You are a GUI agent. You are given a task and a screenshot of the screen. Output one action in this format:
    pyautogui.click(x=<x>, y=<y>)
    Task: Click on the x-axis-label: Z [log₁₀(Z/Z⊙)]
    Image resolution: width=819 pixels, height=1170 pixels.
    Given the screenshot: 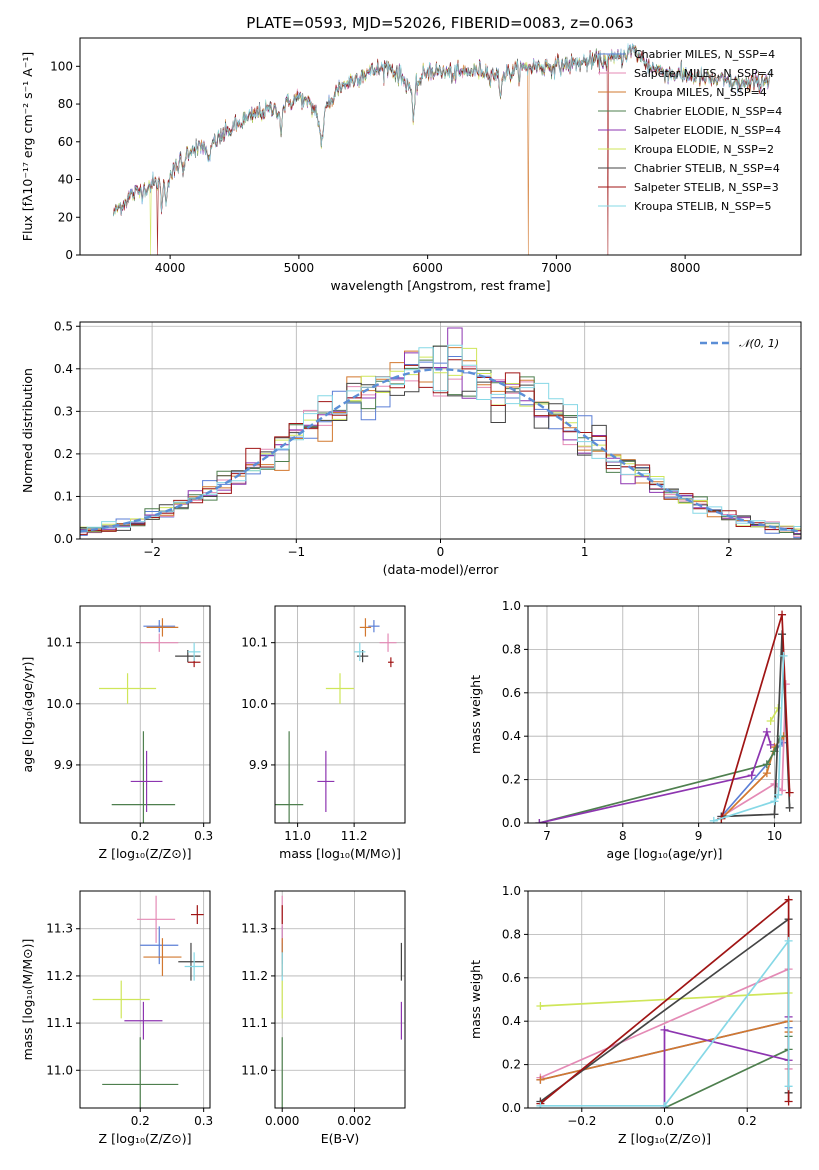 What is the action you would take?
    pyautogui.click(x=145, y=853)
    